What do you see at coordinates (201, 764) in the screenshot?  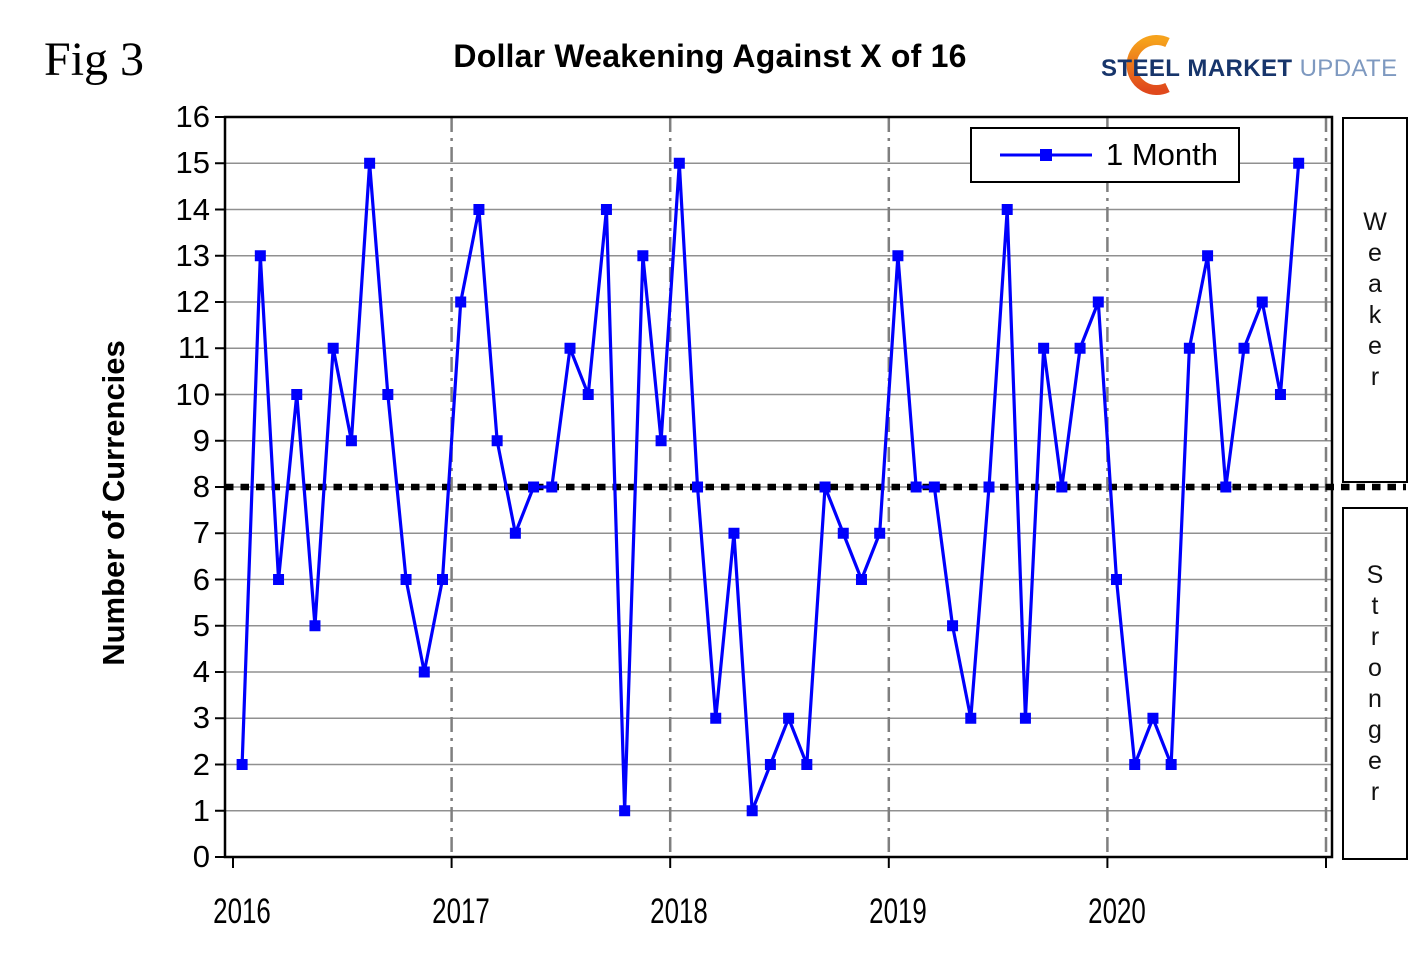 I see `y-tick-label-2: 2` at bounding box center [201, 764].